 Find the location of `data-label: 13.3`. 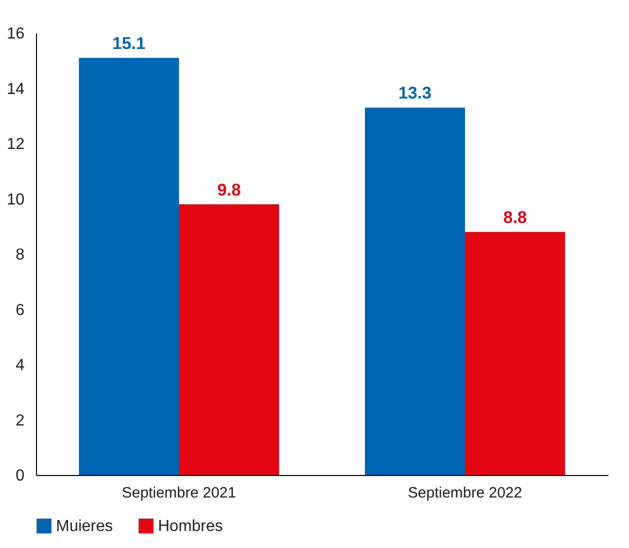

data-label: 13.3 is located at coordinates (415, 93).